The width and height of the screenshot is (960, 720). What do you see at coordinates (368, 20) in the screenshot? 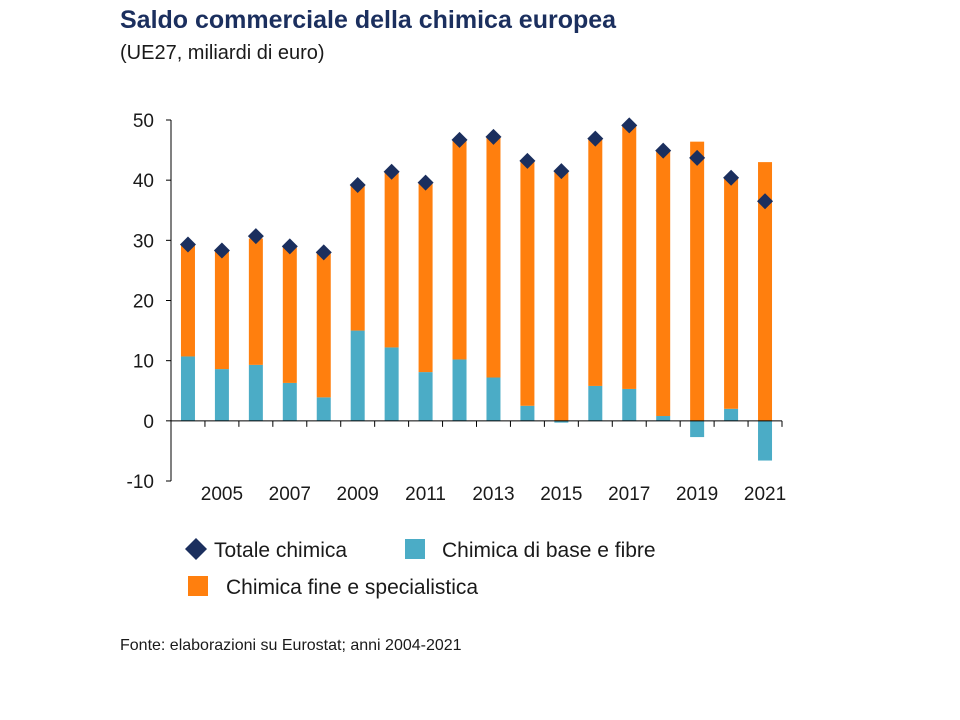
I see `chart-title: Saldo commerciale della chimica europea` at bounding box center [368, 20].